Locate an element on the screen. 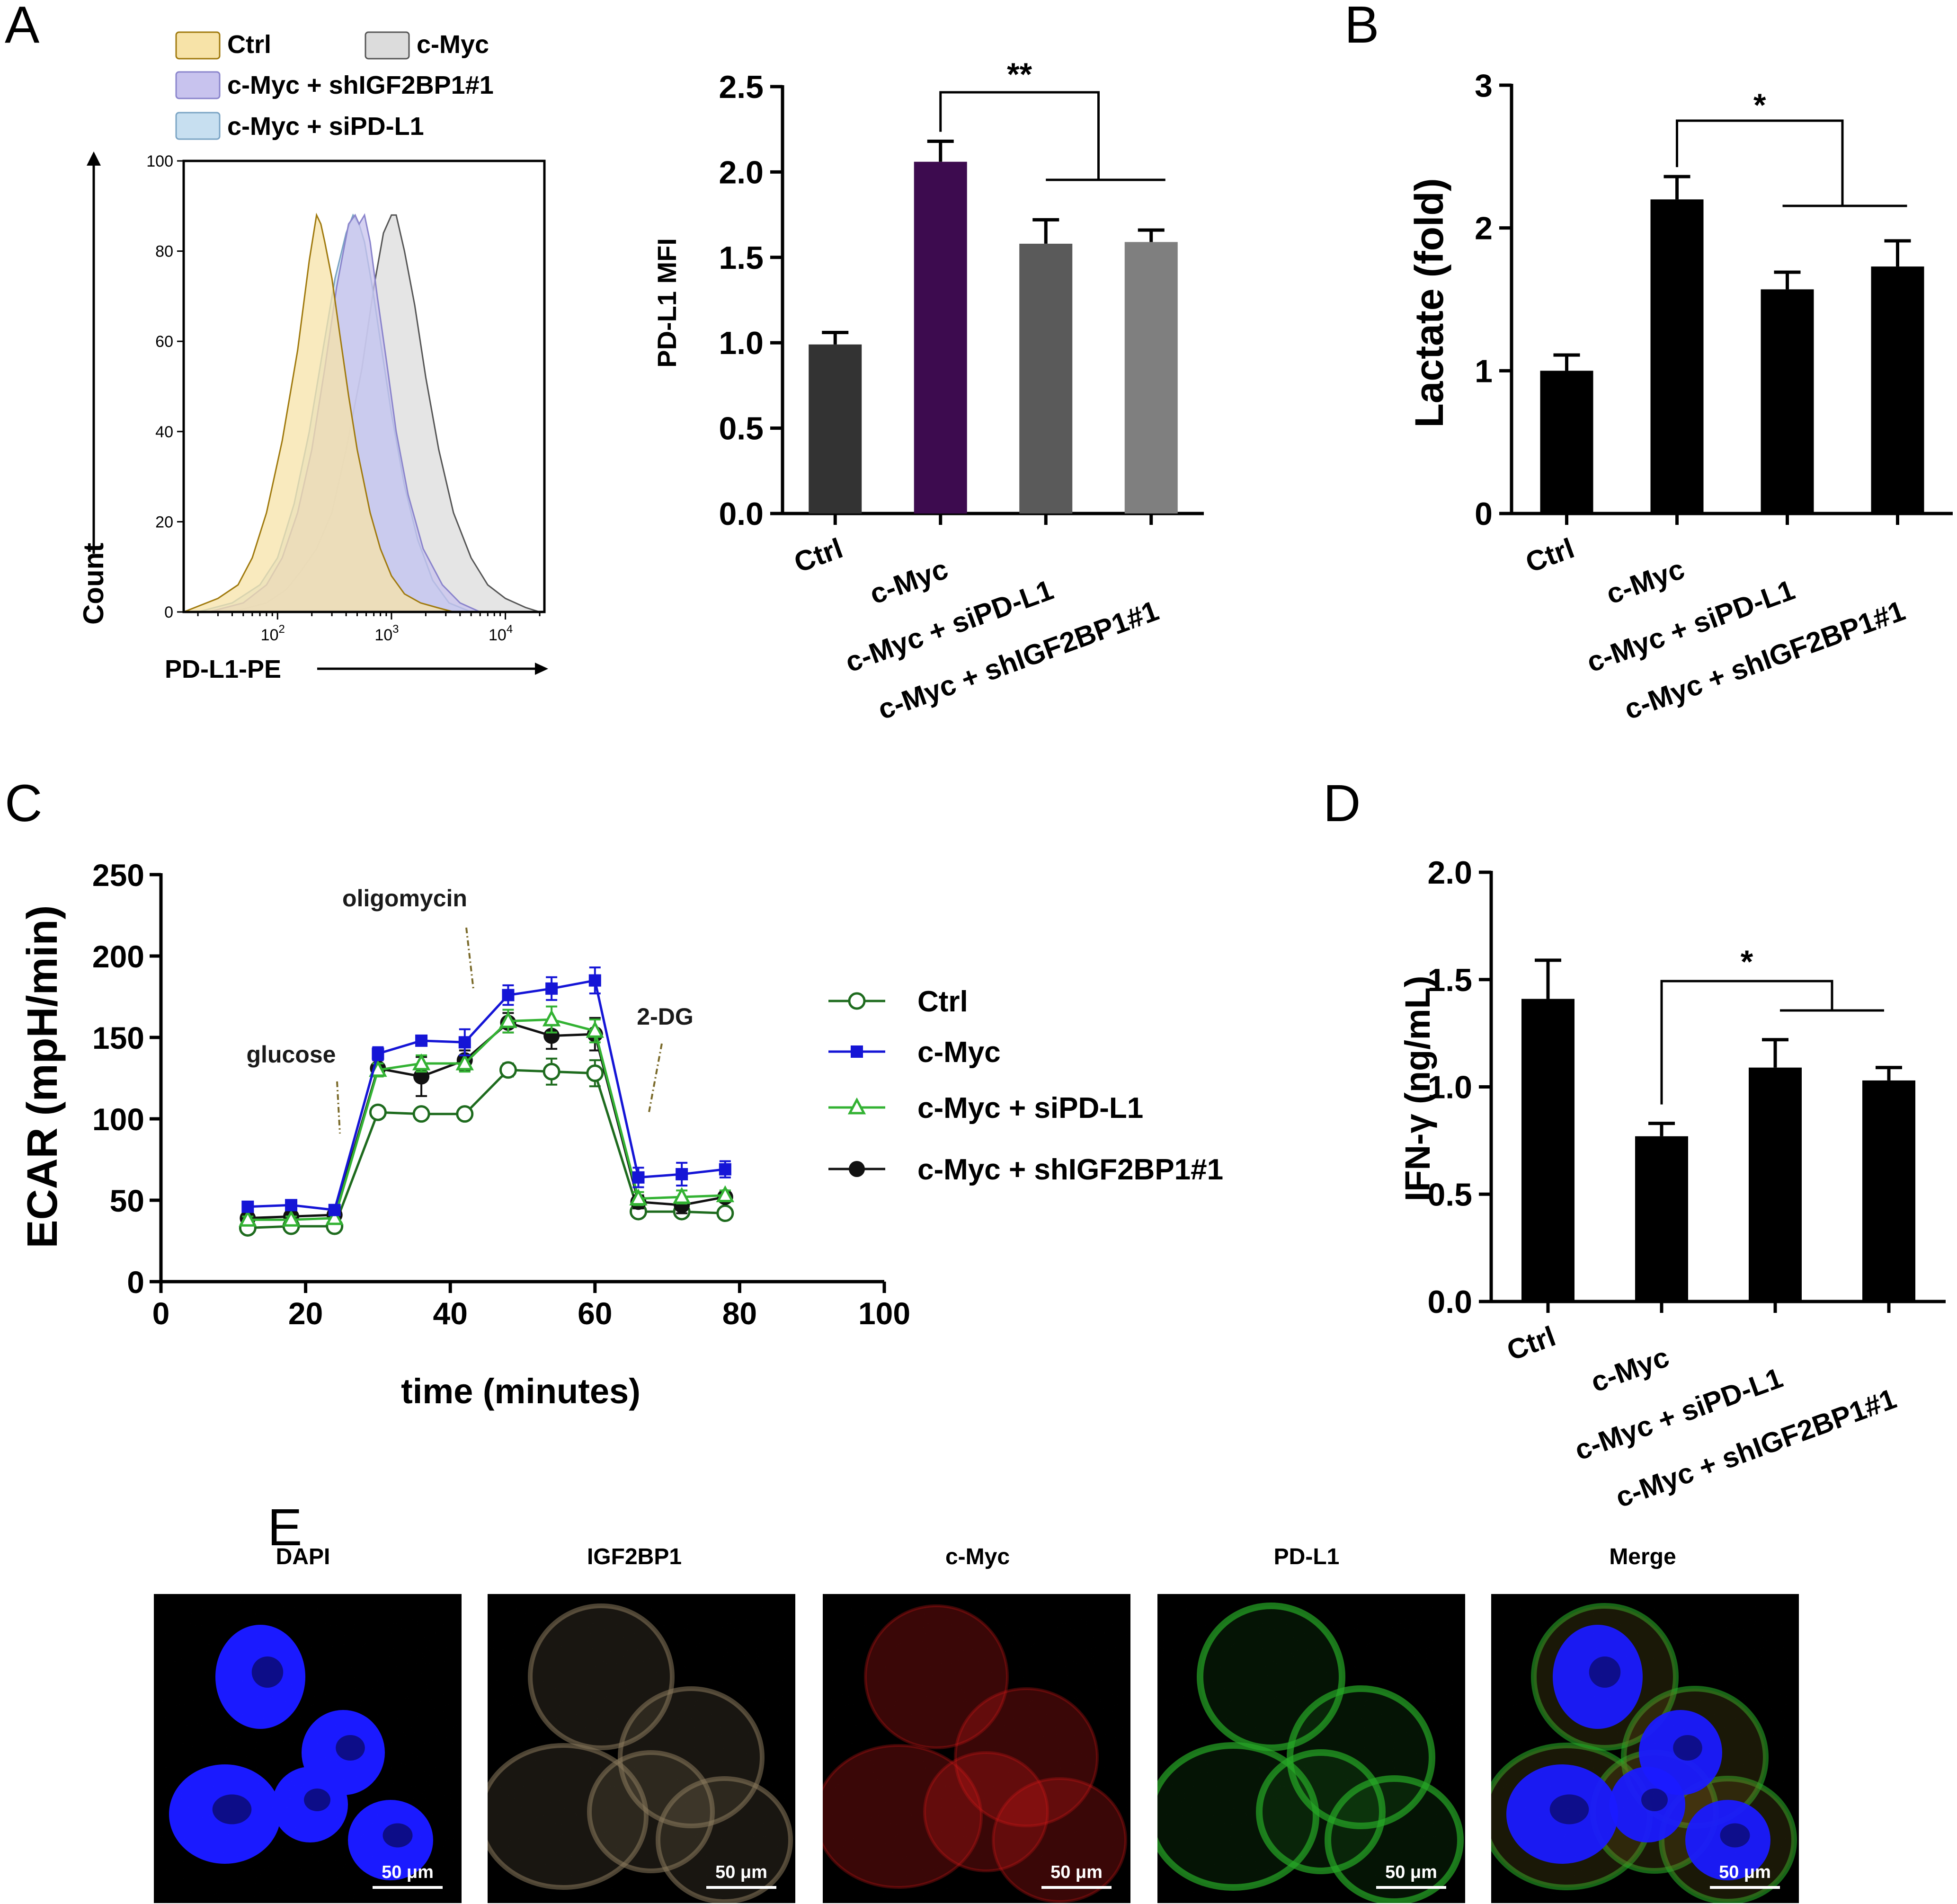  y-tick-label: 100 is located at coordinates (160, 161).